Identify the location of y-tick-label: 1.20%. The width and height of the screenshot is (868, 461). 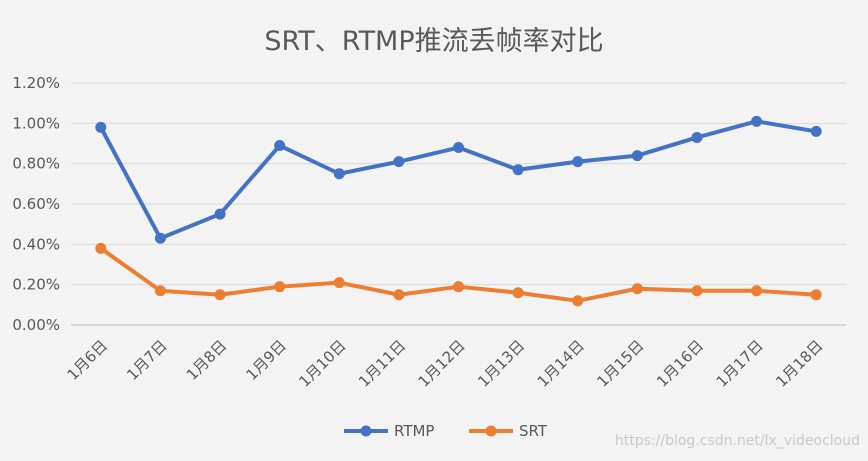
(36, 83).